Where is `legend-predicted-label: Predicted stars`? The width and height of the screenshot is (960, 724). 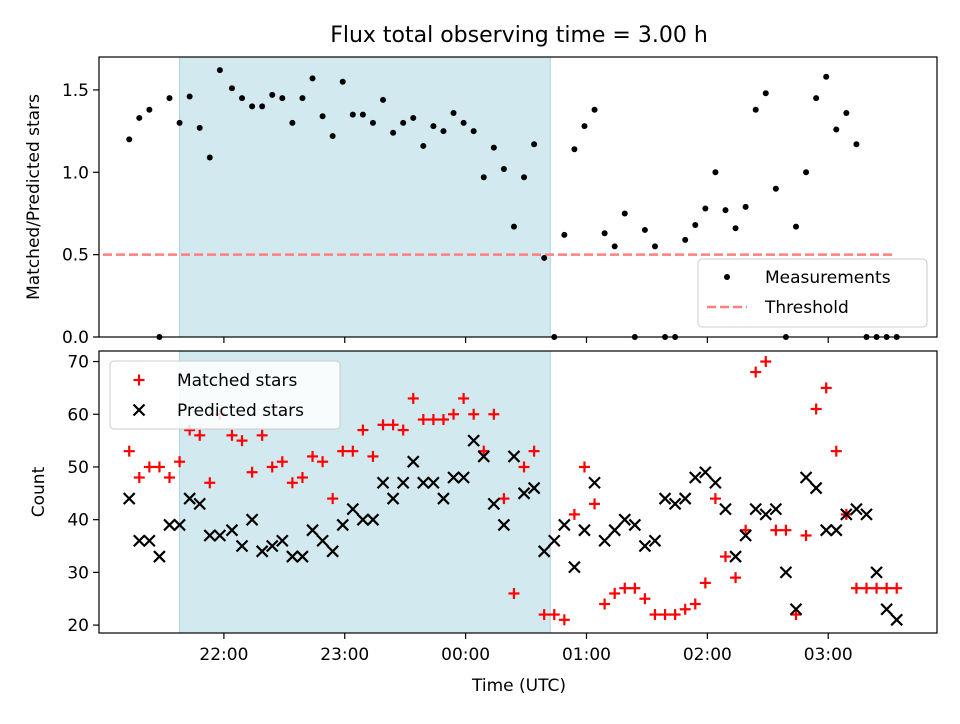 legend-predicted-label: Predicted stars is located at coordinates (240, 411).